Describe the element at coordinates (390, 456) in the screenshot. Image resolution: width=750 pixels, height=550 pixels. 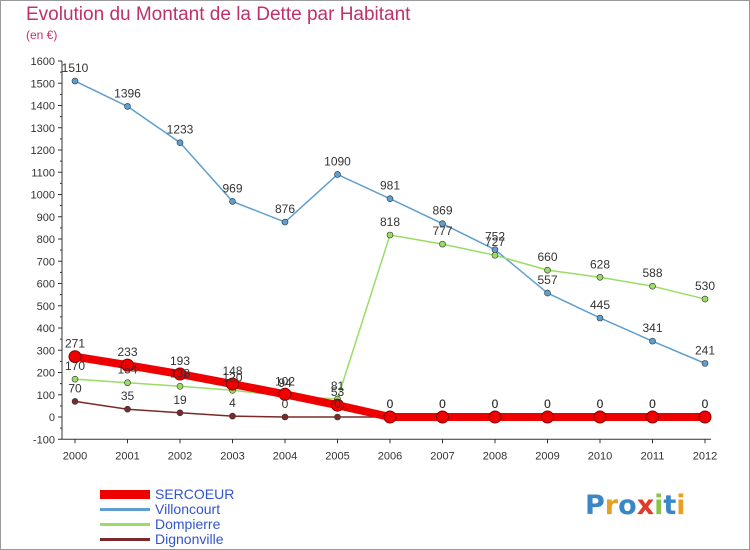
I see `x-tick-label: 2006` at that location.